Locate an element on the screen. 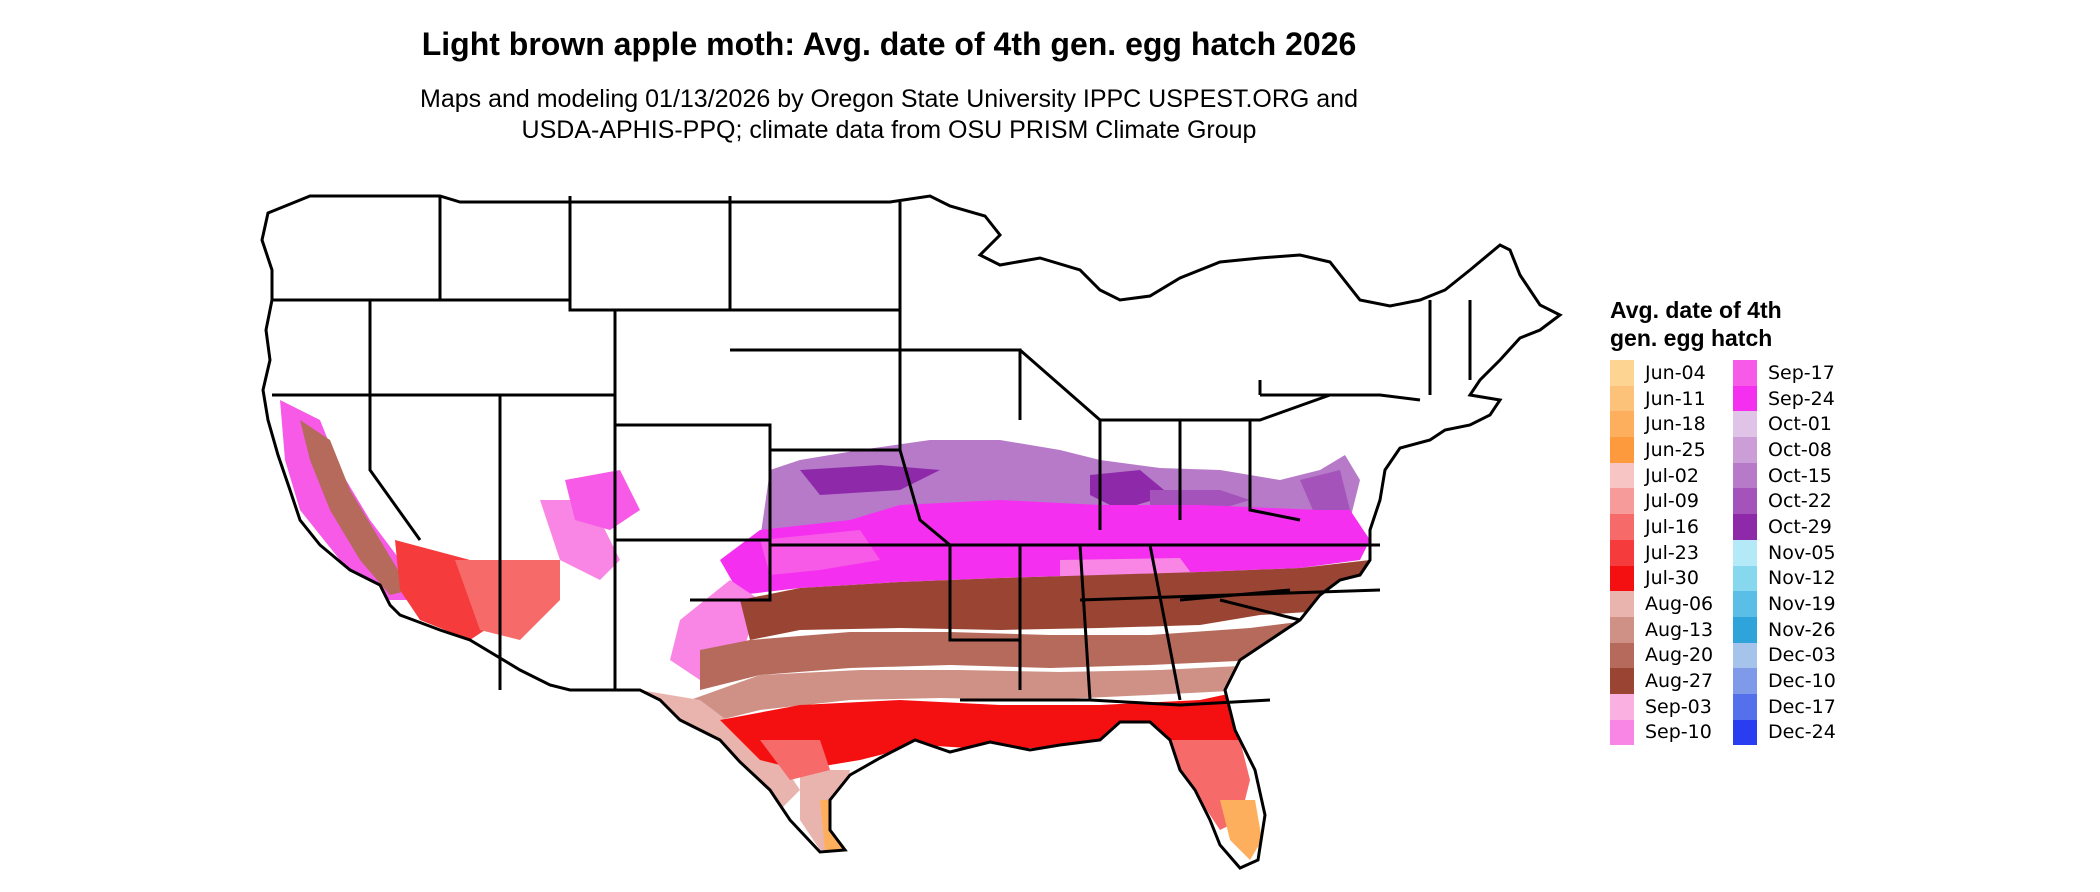 The width and height of the screenshot is (2100, 892). legend-item: Sep-10 is located at coordinates (1671, 732).